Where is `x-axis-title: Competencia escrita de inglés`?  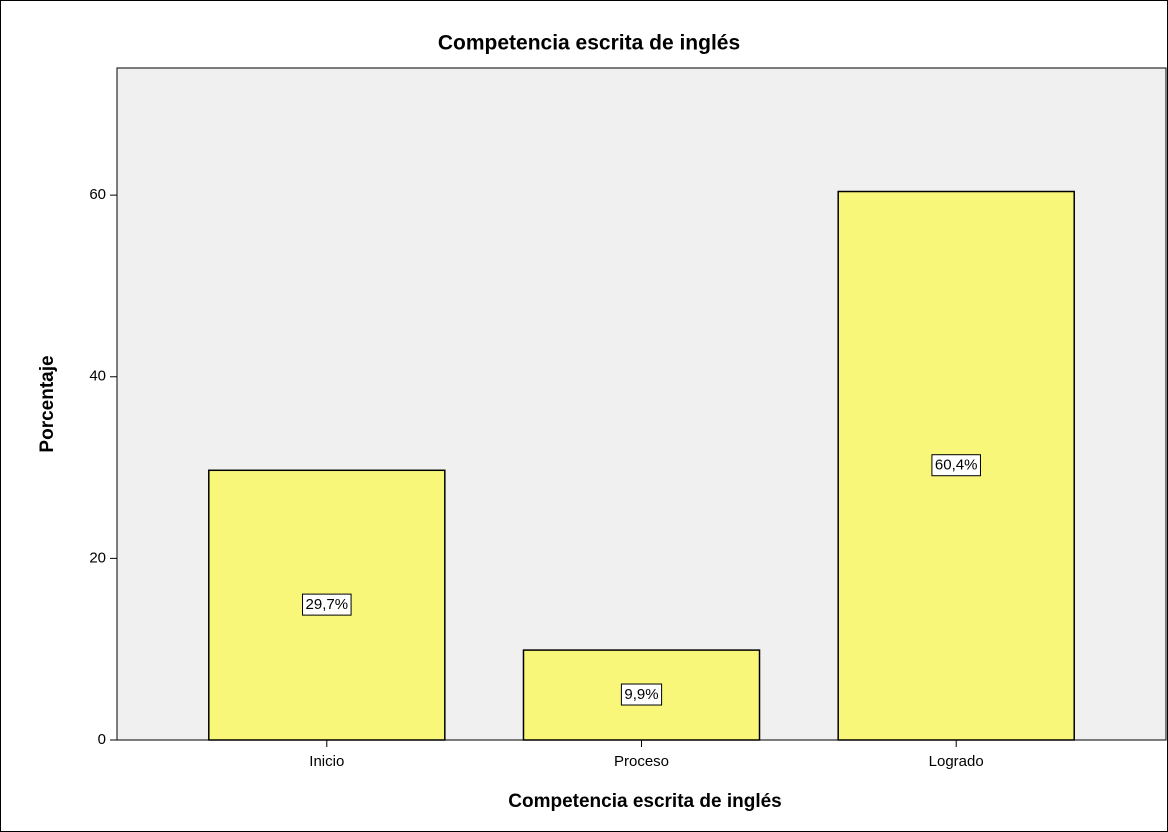
x-axis-title: Competencia escrita de inglés is located at coordinates (645, 801).